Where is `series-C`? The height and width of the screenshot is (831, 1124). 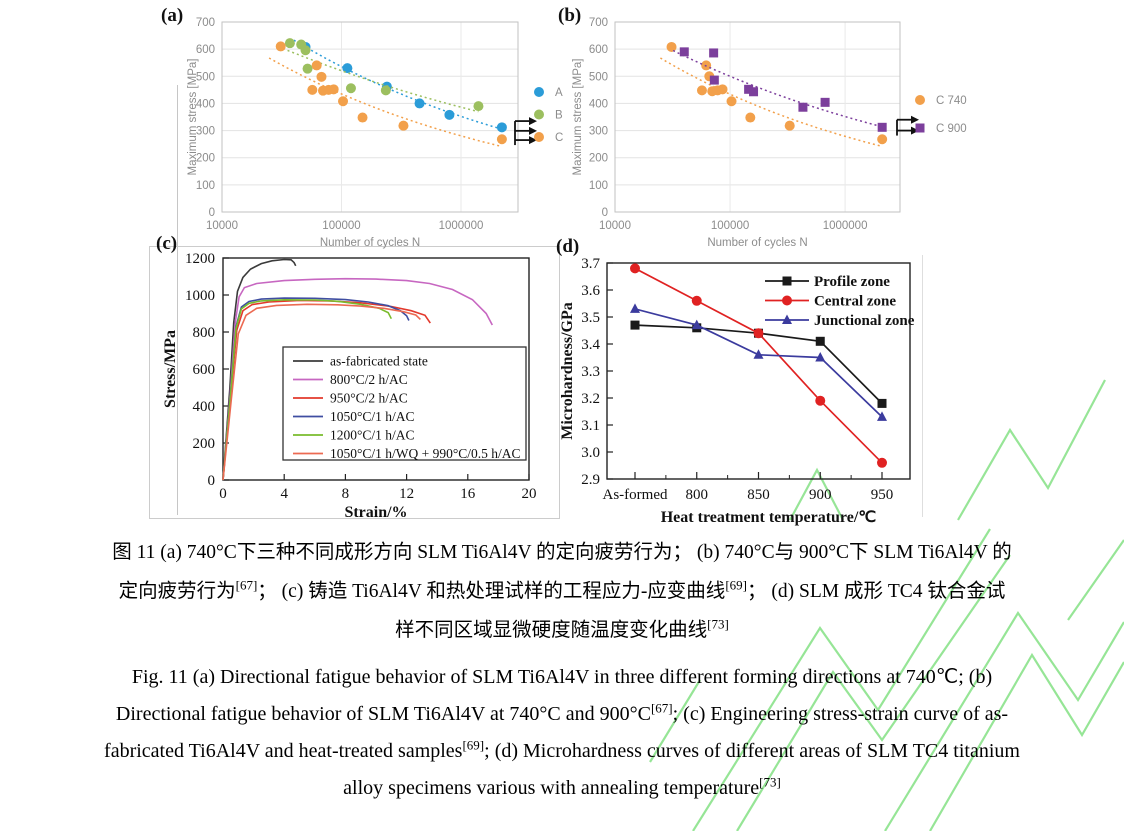 series-C is located at coordinates (387, 94).